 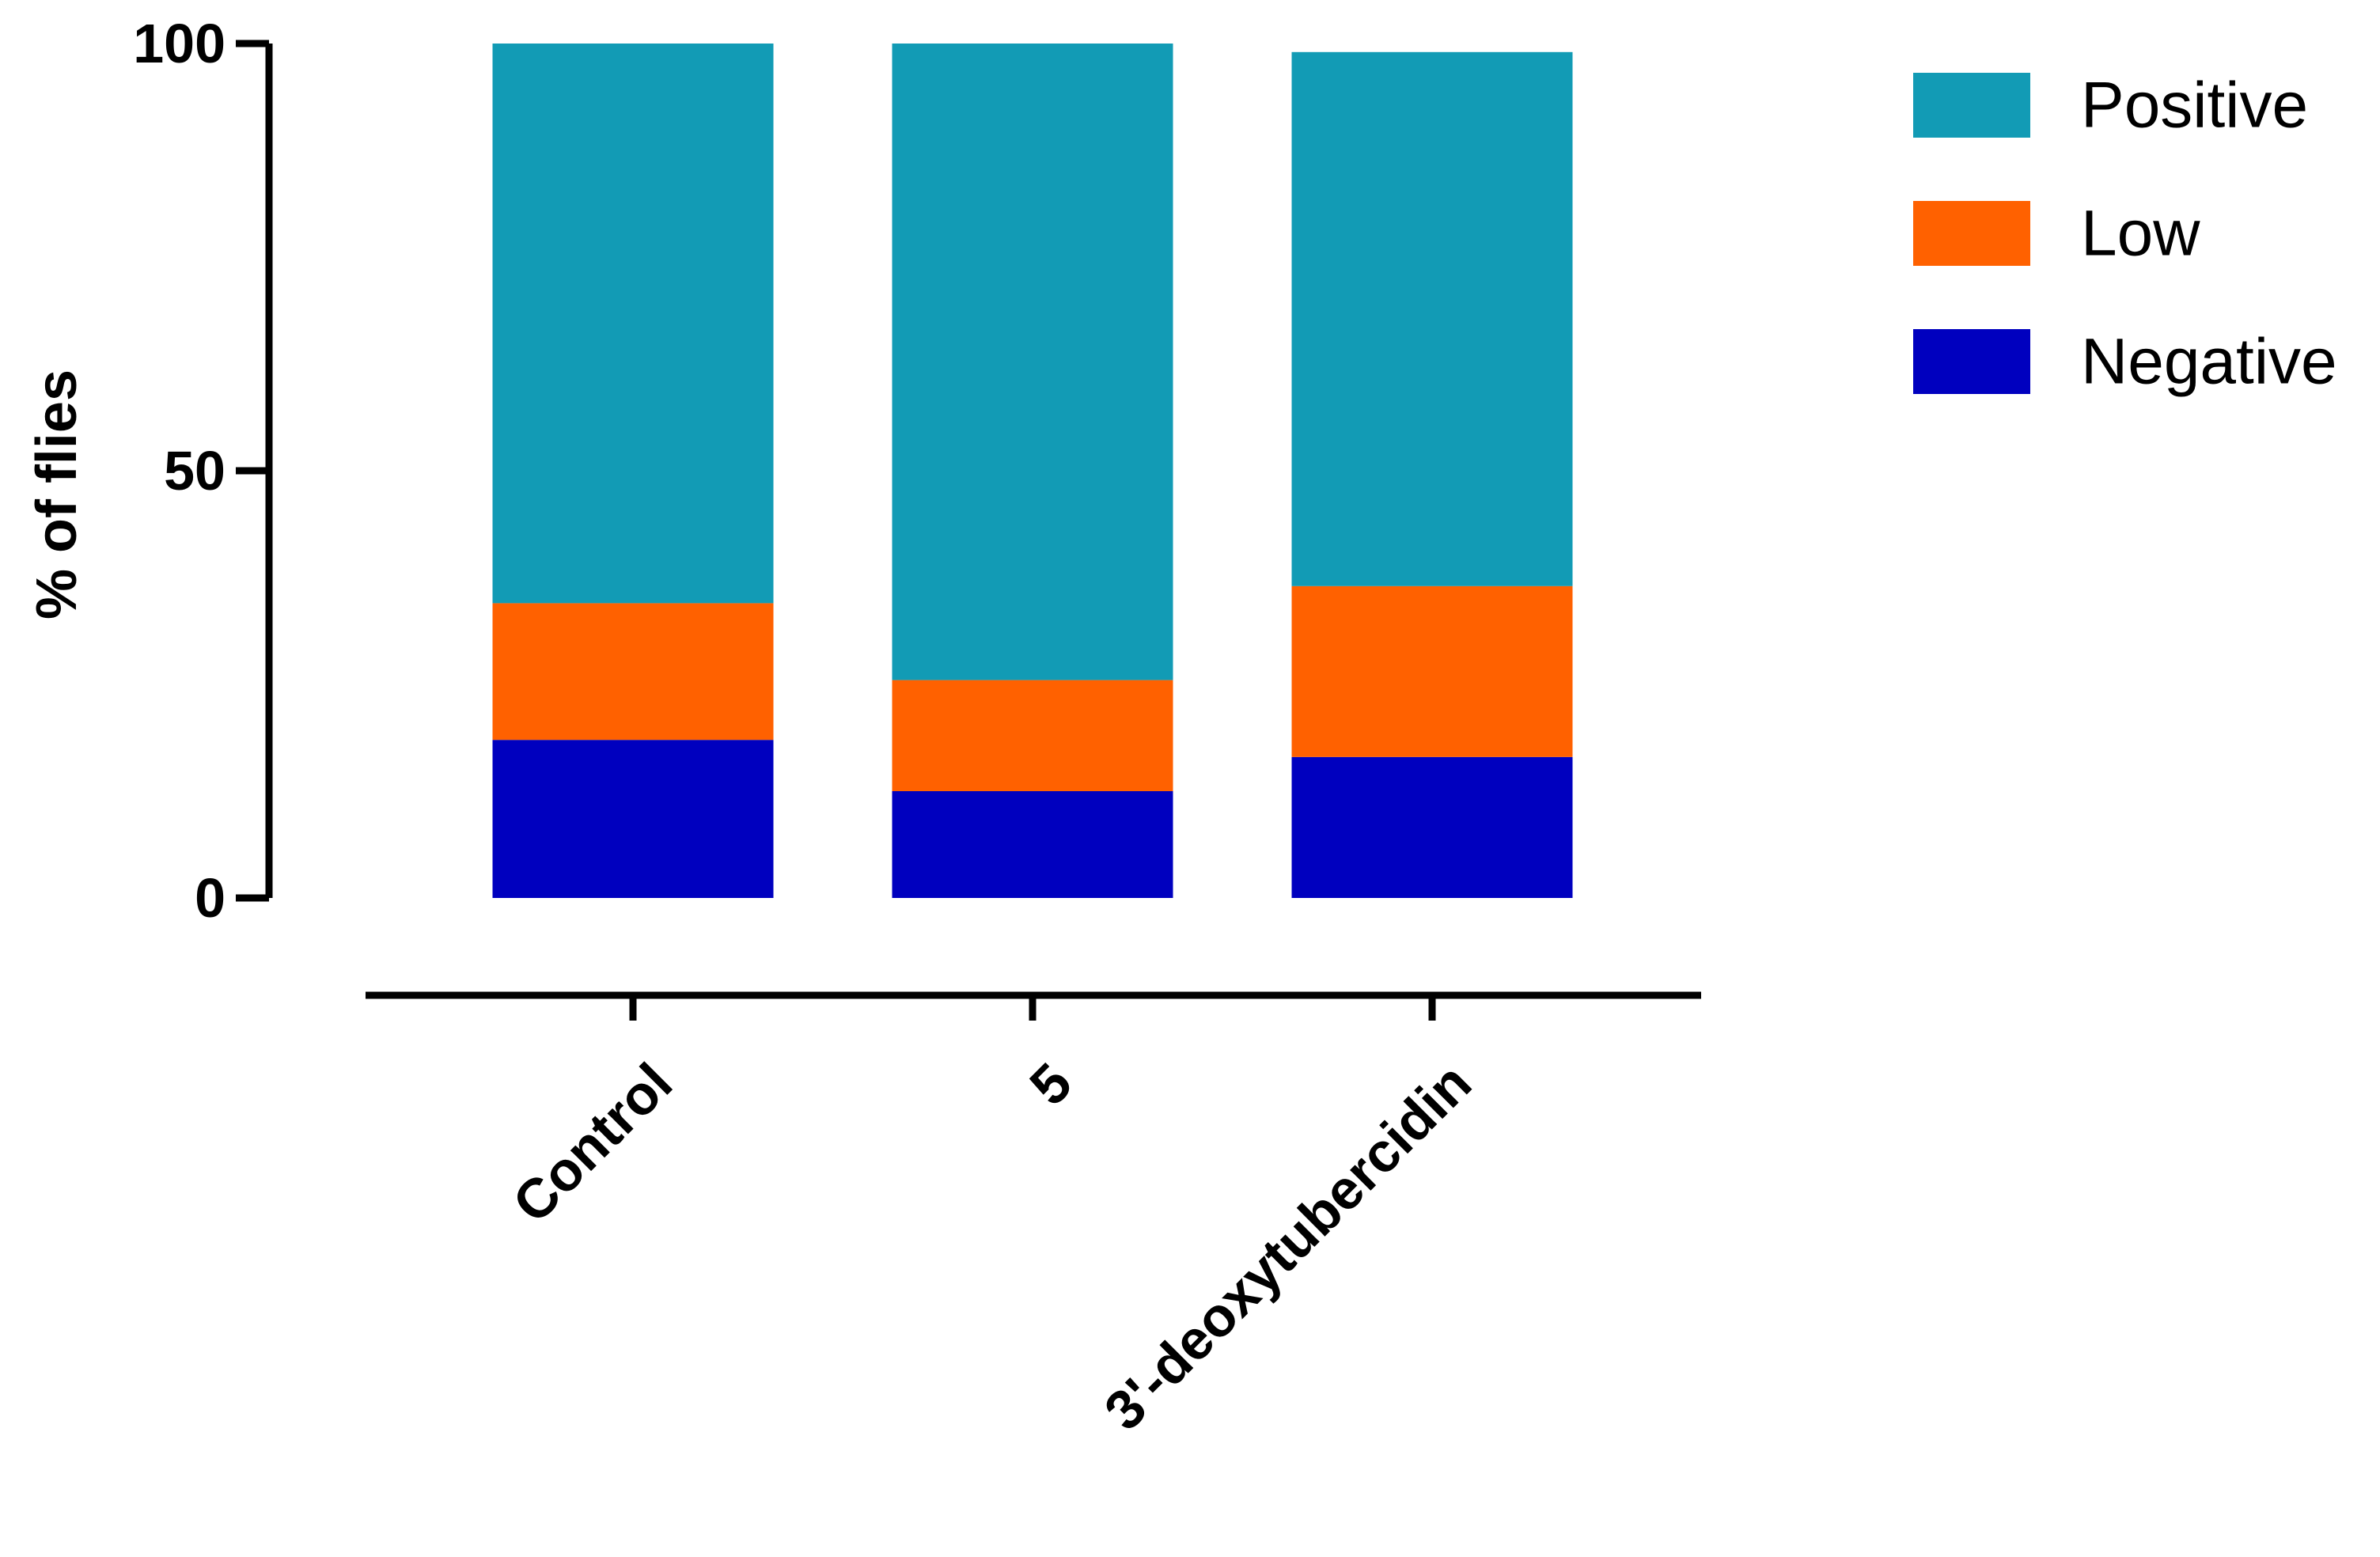 I want to click on legend-label-positive: Positive, so click(x=2194, y=106).